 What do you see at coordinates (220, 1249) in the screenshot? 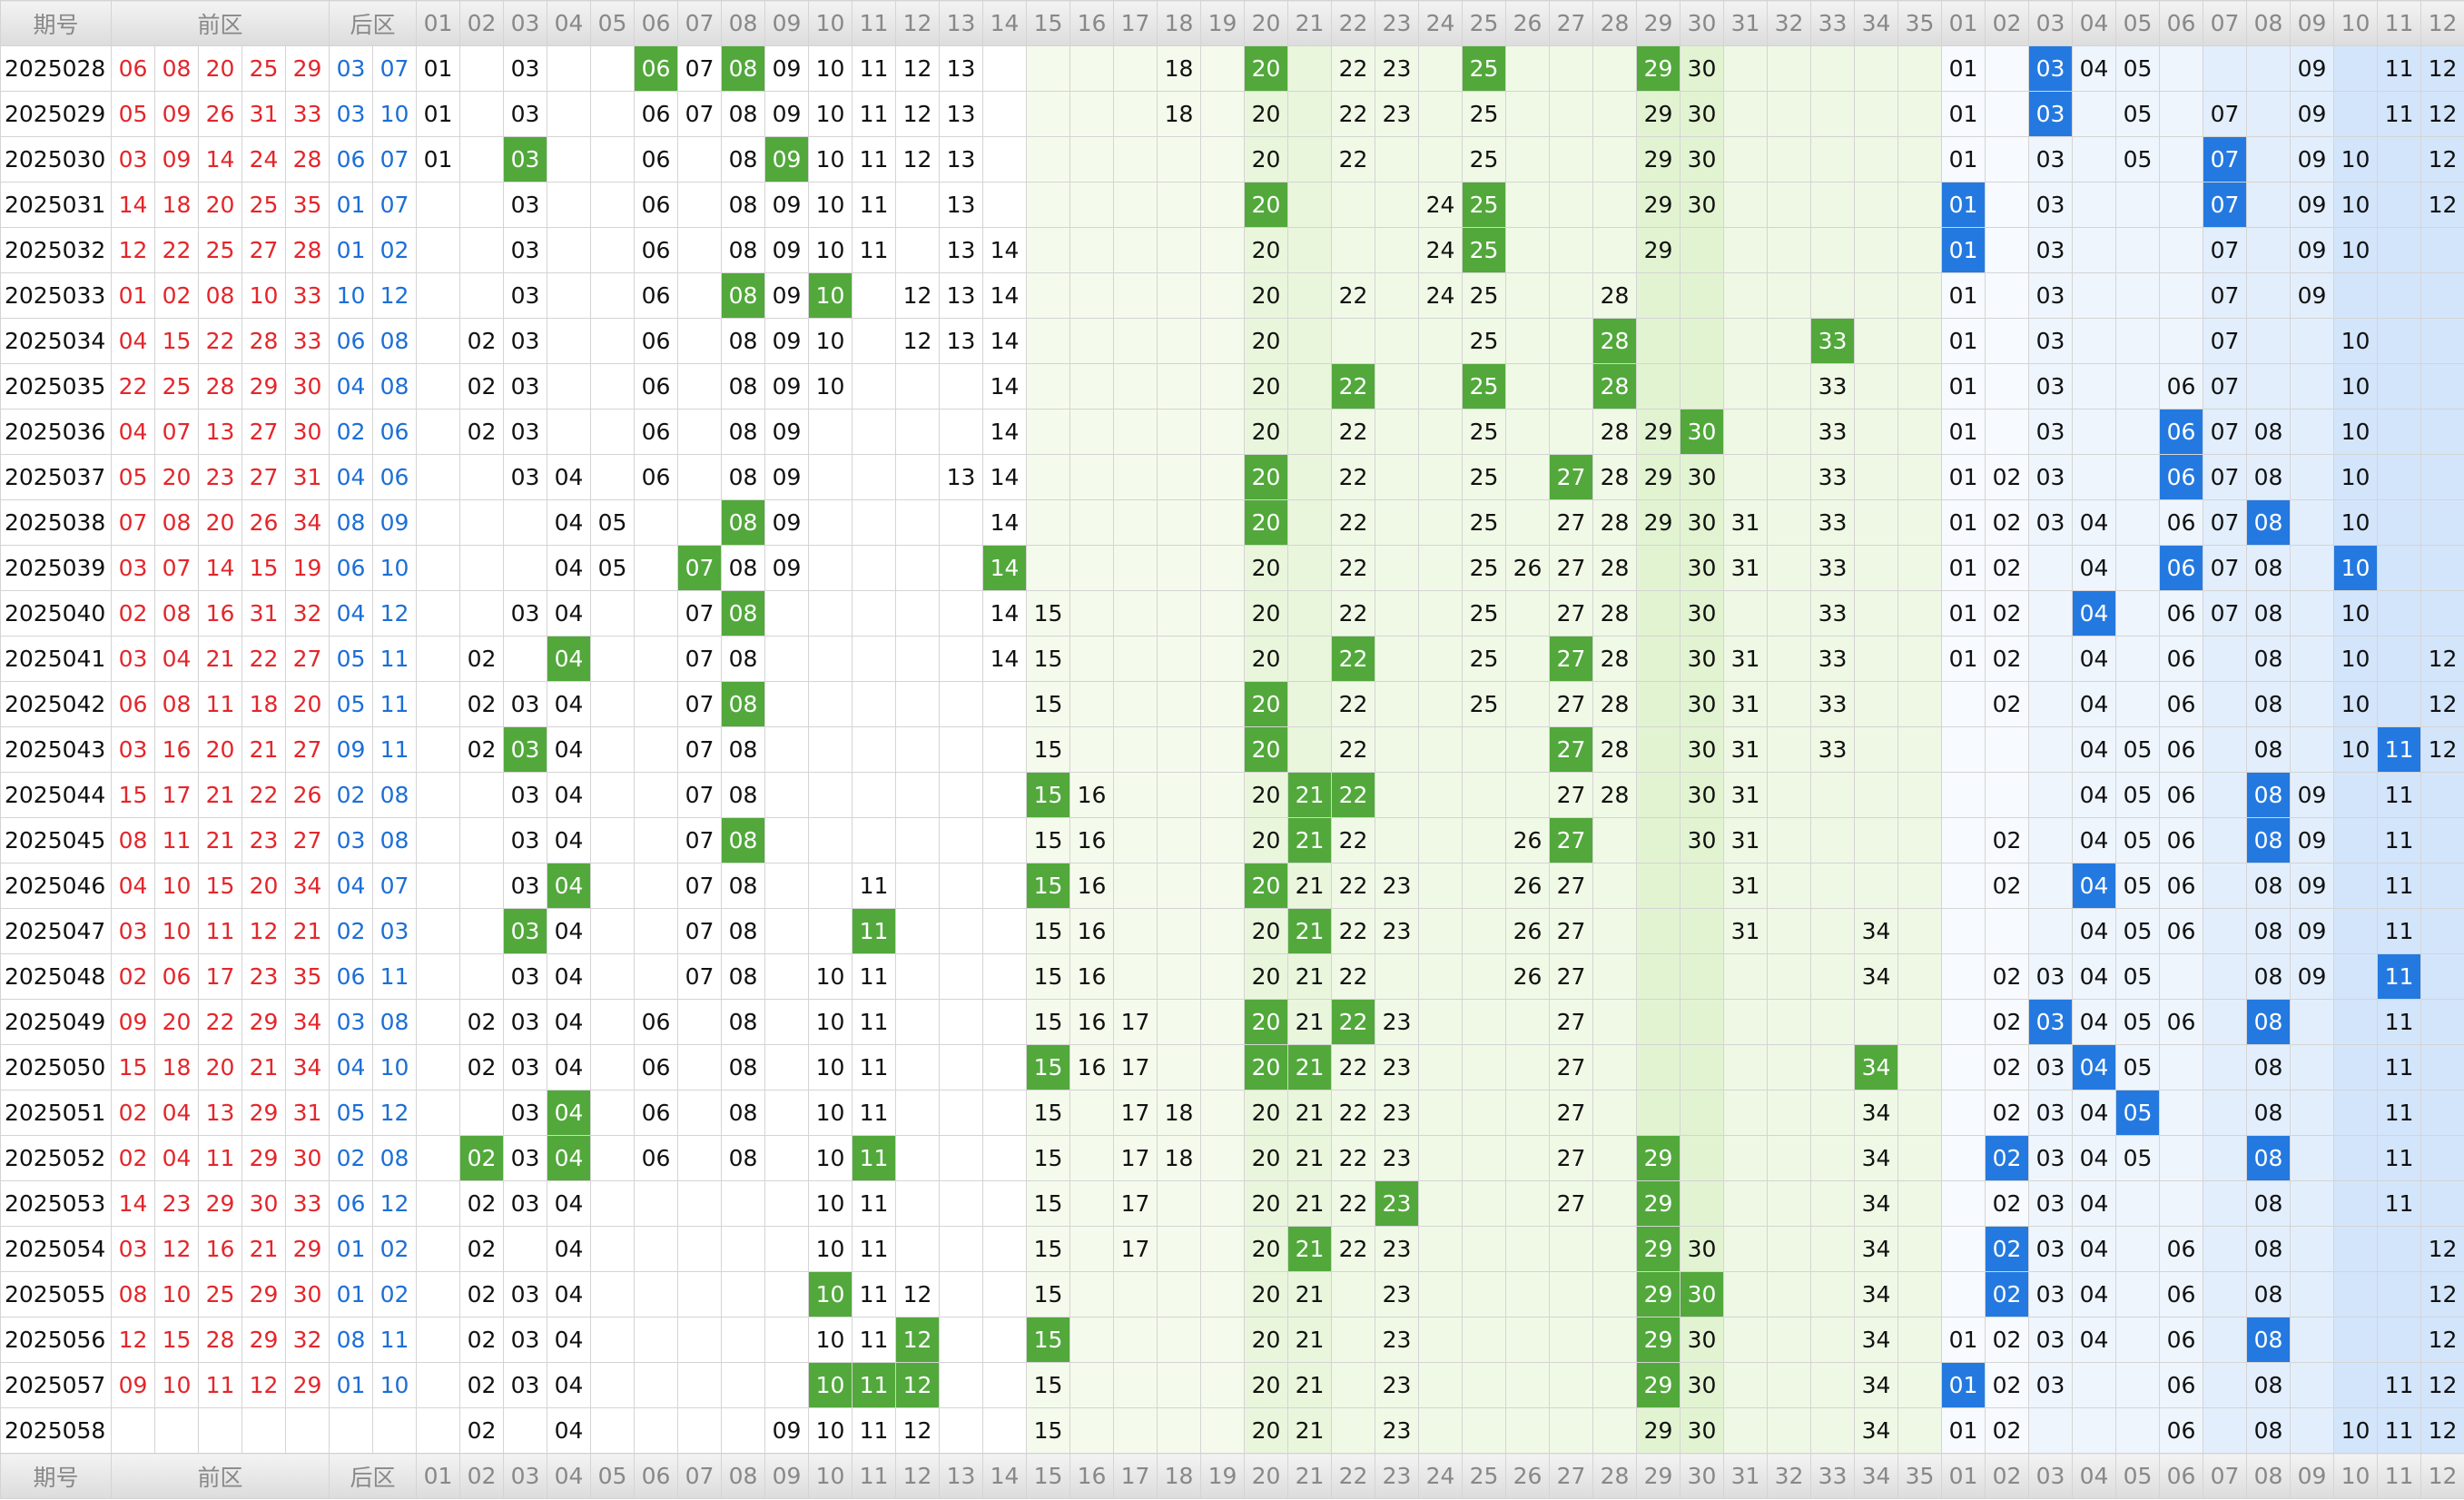
I see `front-number: 16` at bounding box center [220, 1249].